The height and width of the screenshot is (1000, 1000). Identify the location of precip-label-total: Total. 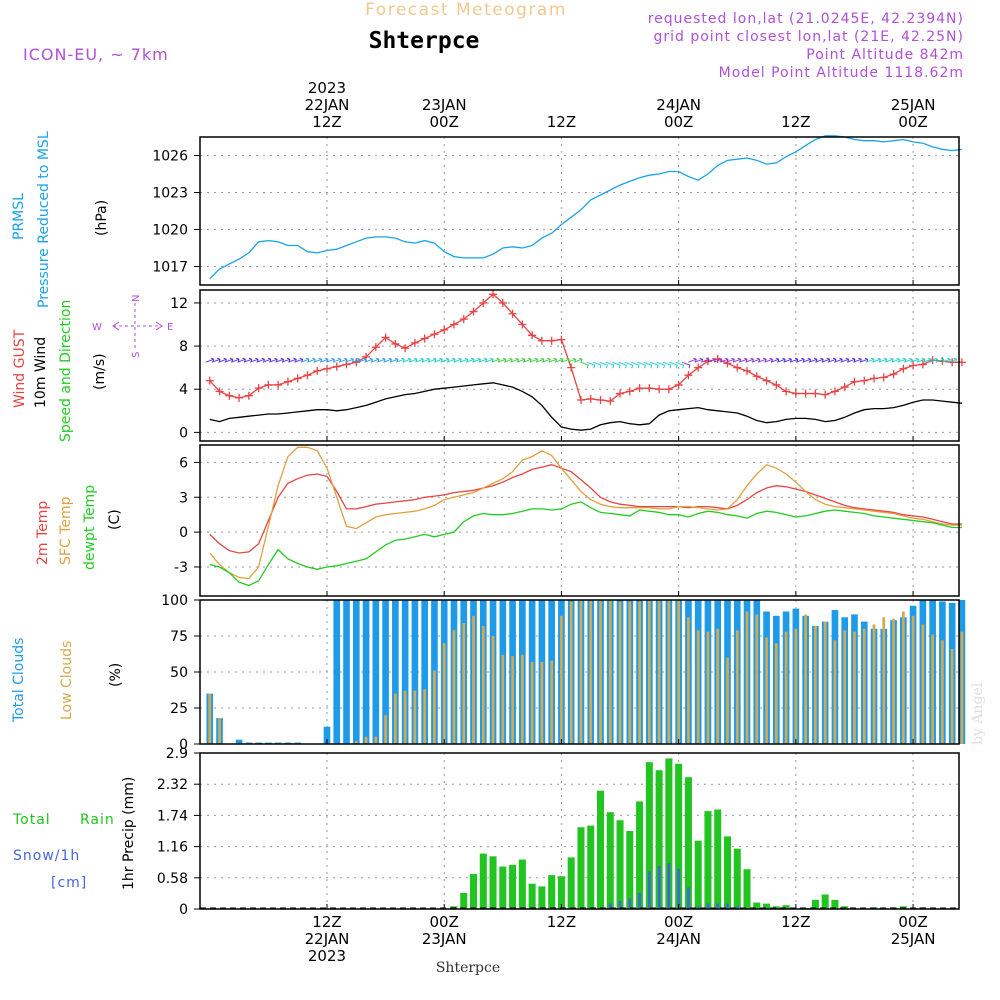
(31, 820).